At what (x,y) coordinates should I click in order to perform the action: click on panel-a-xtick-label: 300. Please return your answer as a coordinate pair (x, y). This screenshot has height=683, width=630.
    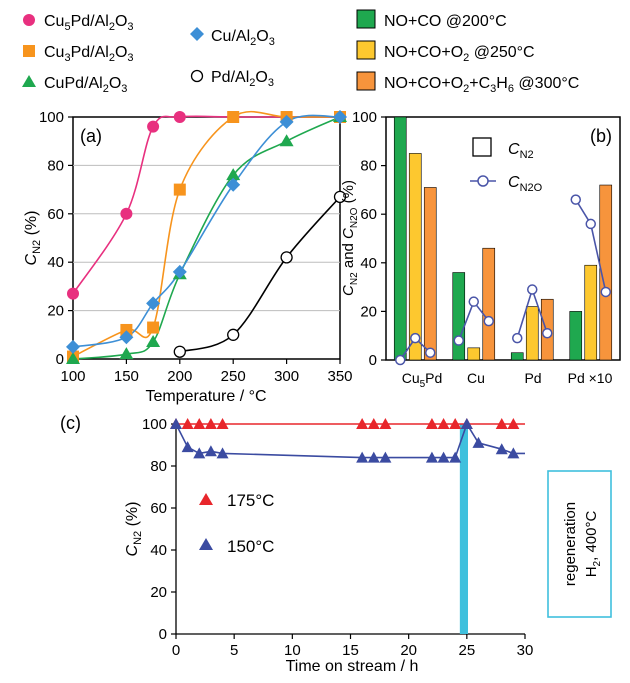
    Looking at the image, I should click on (286, 376).